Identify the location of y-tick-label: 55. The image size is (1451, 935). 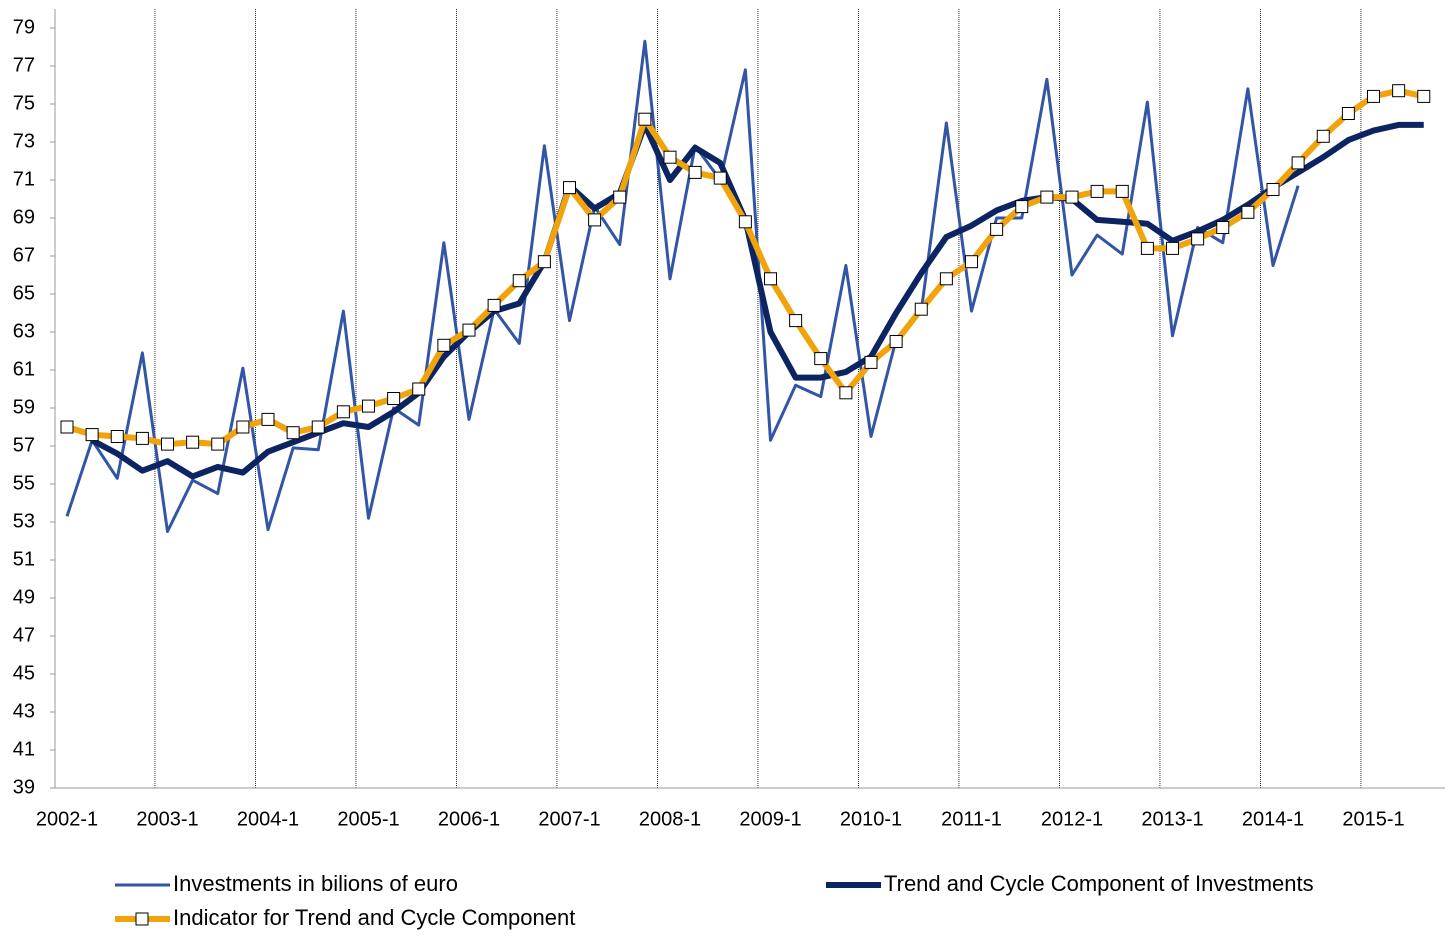
(24, 483).